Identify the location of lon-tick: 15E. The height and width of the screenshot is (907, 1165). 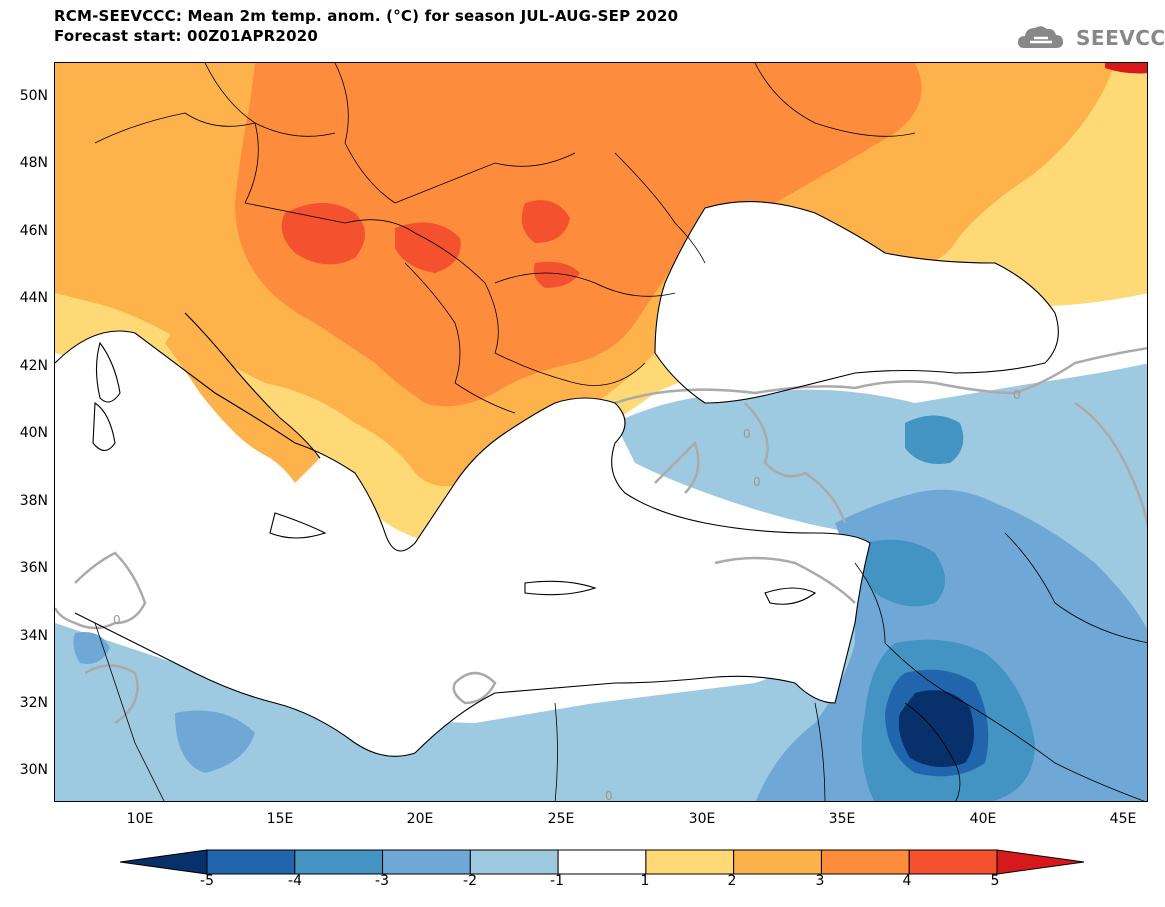
(280, 819).